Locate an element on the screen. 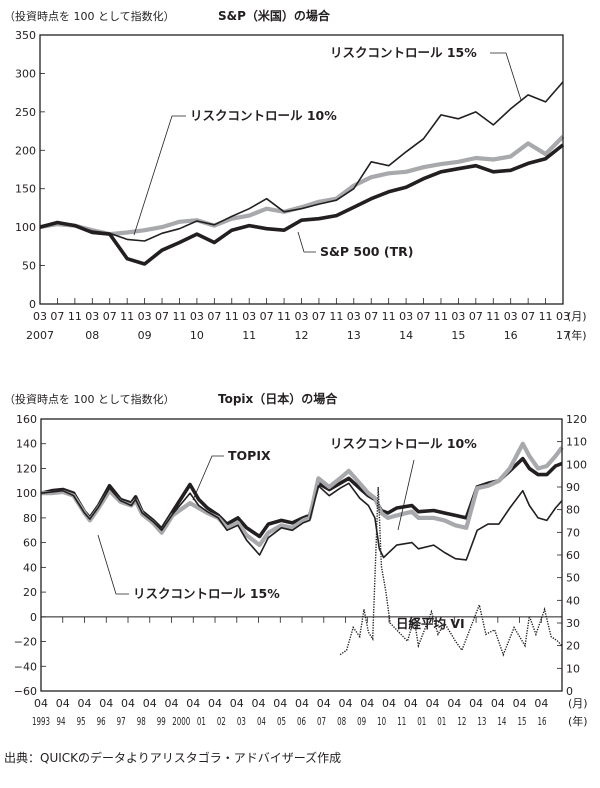 Image resolution: width=600 pixels, height=788 pixels. y-right-tick-label: 60 is located at coordinates (573, 555).